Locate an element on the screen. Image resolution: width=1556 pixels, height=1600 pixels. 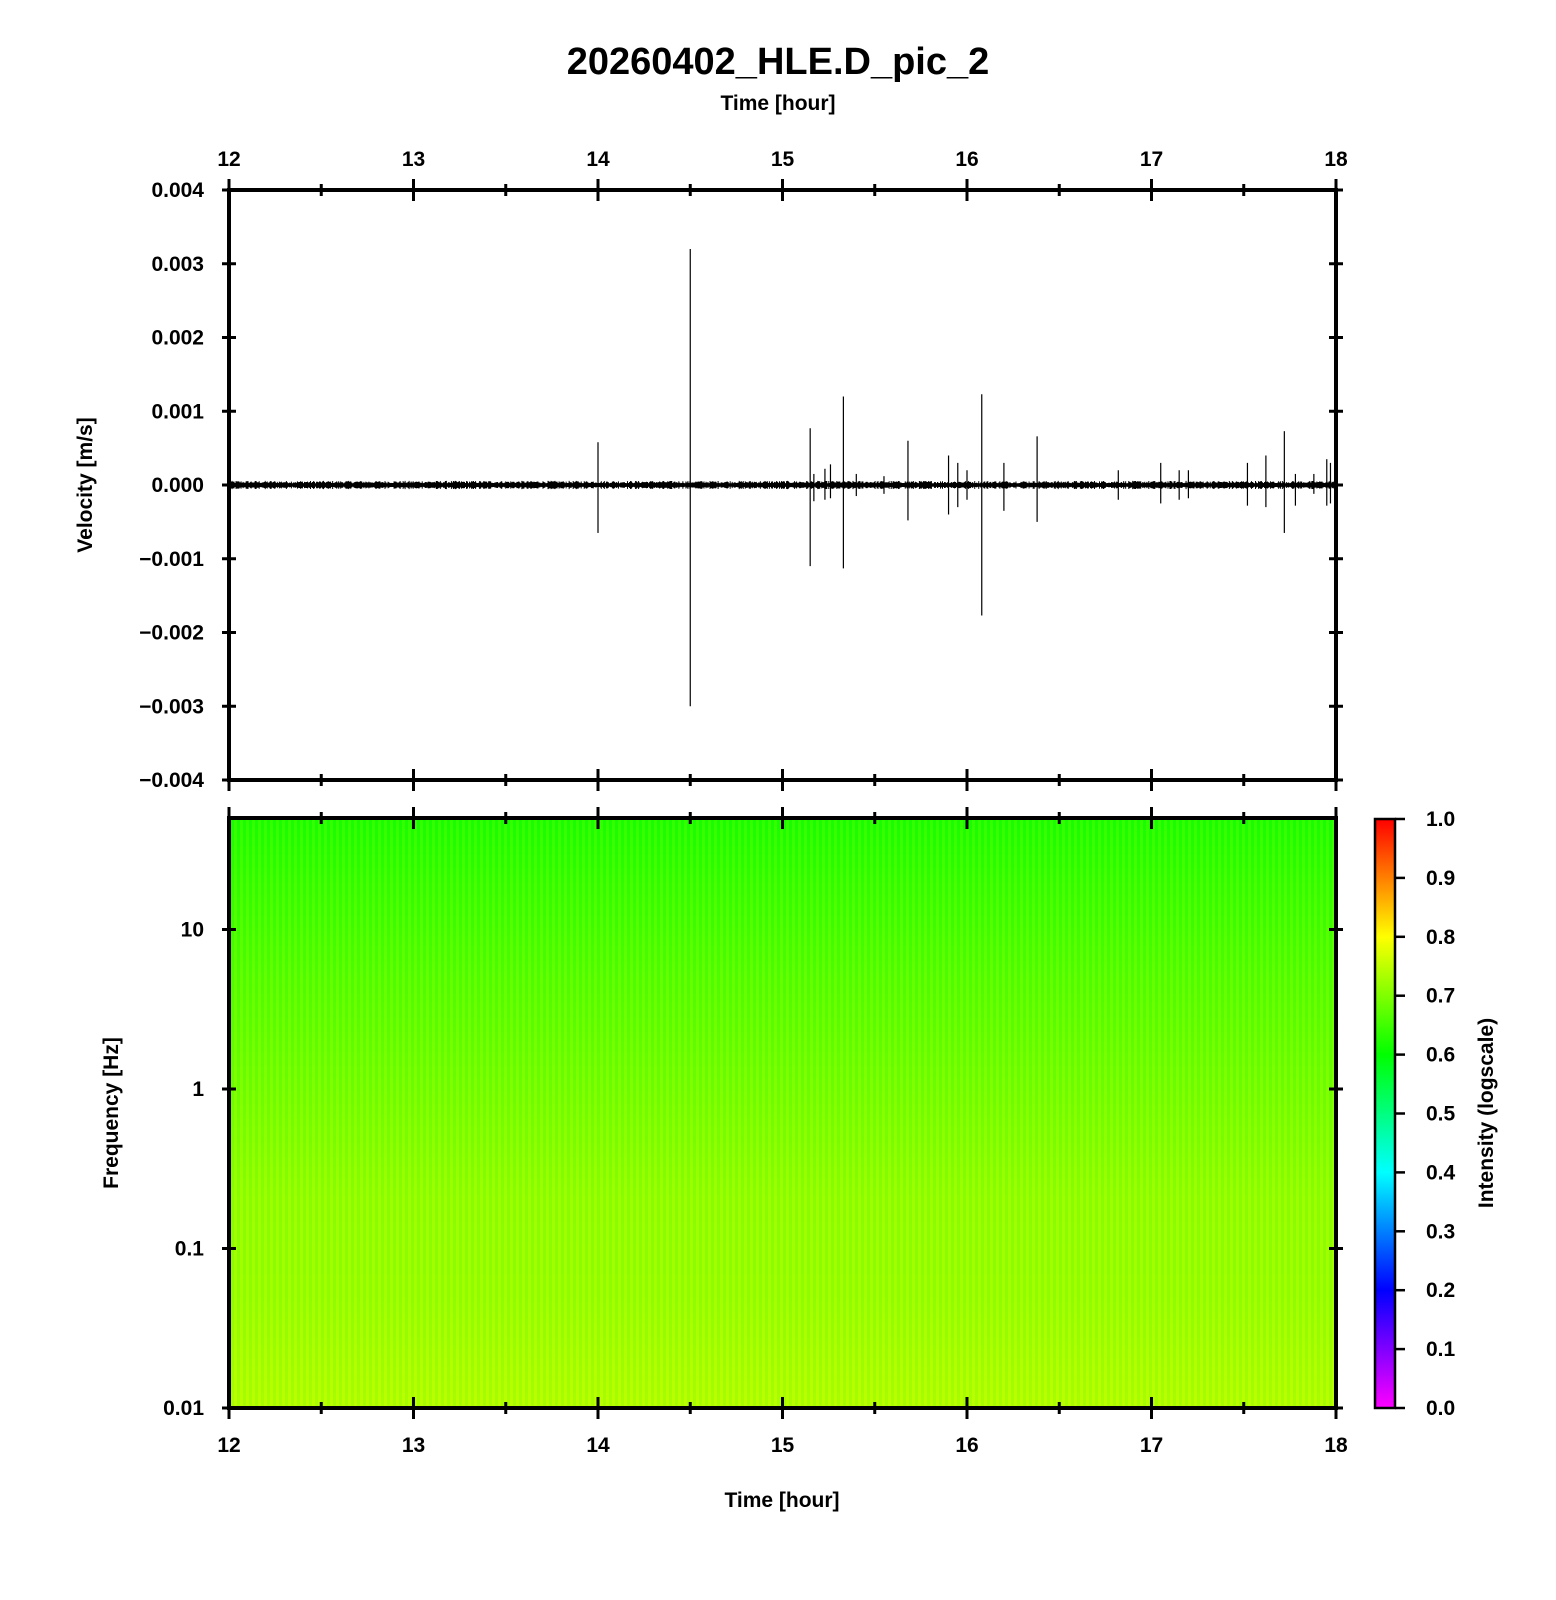
waveform-y-tick-label: 0.004 is located at coordinates (177, 190).